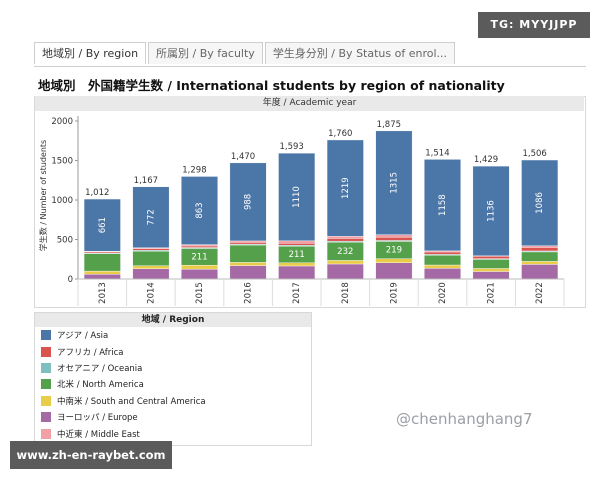 The image size is (600, 480). I want to click on x-tick-label: 2017, so click(297, 293).